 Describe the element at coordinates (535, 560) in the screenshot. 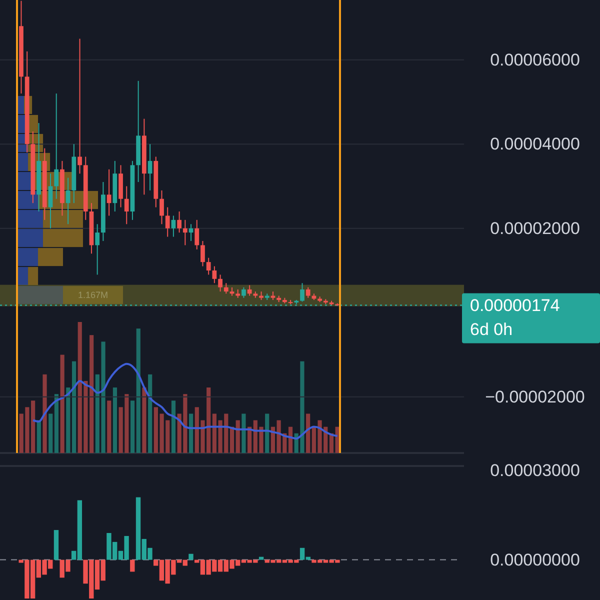

I see `y-tick-label: 0.00000000` at that location.